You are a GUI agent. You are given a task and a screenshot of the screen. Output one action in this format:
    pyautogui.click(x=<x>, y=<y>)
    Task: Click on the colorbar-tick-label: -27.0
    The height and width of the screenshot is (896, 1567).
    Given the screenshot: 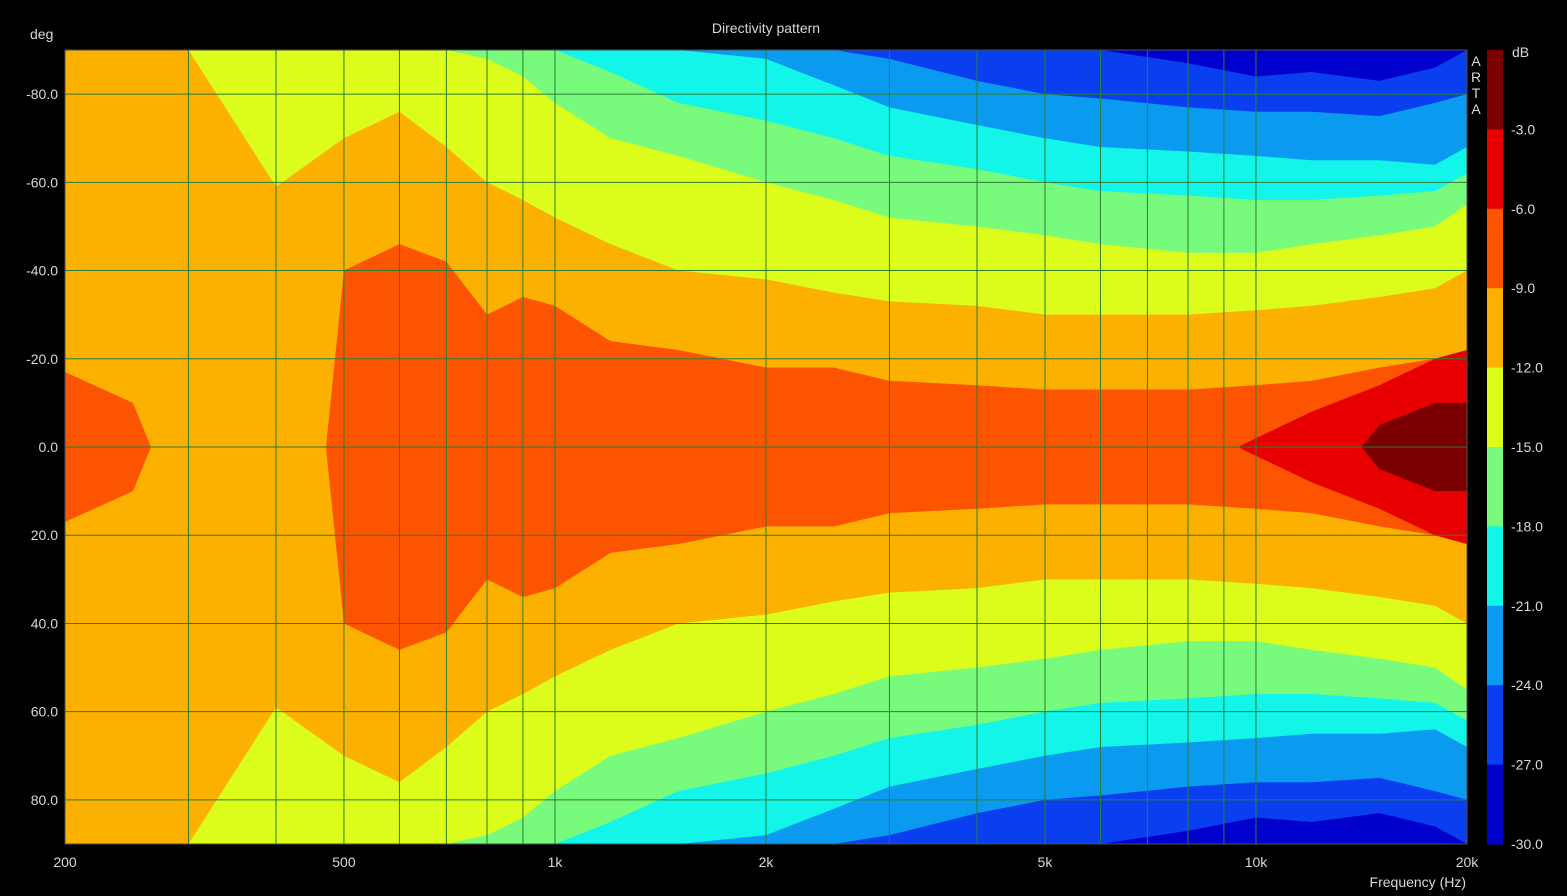 What is the action you would take?
    pyautogui.click(x=1527, y=765)
    